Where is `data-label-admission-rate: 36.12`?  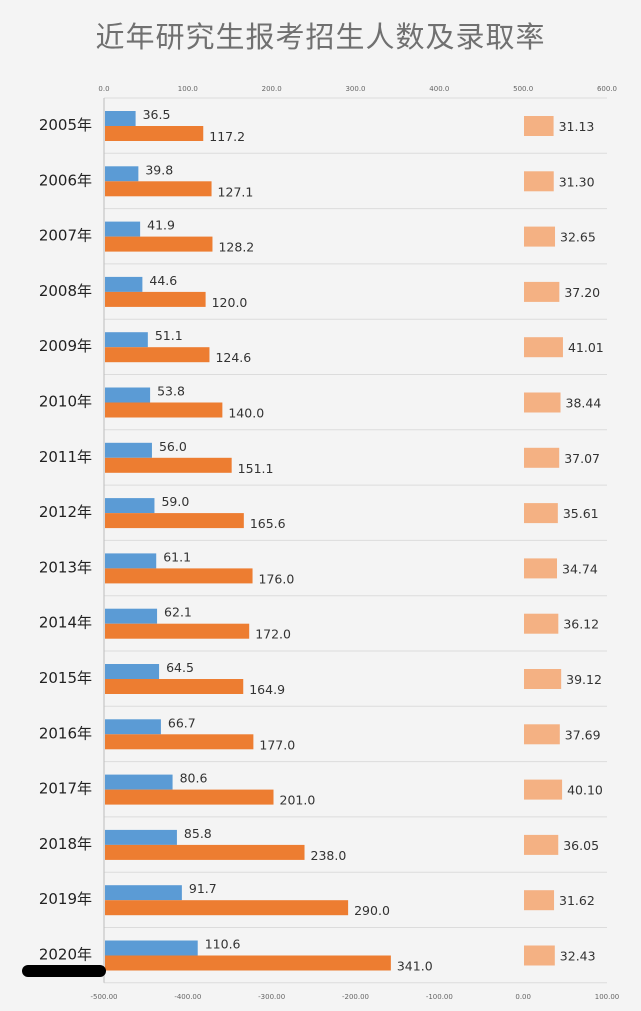 data-label-admission-rate: 36.12 is located at coordinates (581, 624).